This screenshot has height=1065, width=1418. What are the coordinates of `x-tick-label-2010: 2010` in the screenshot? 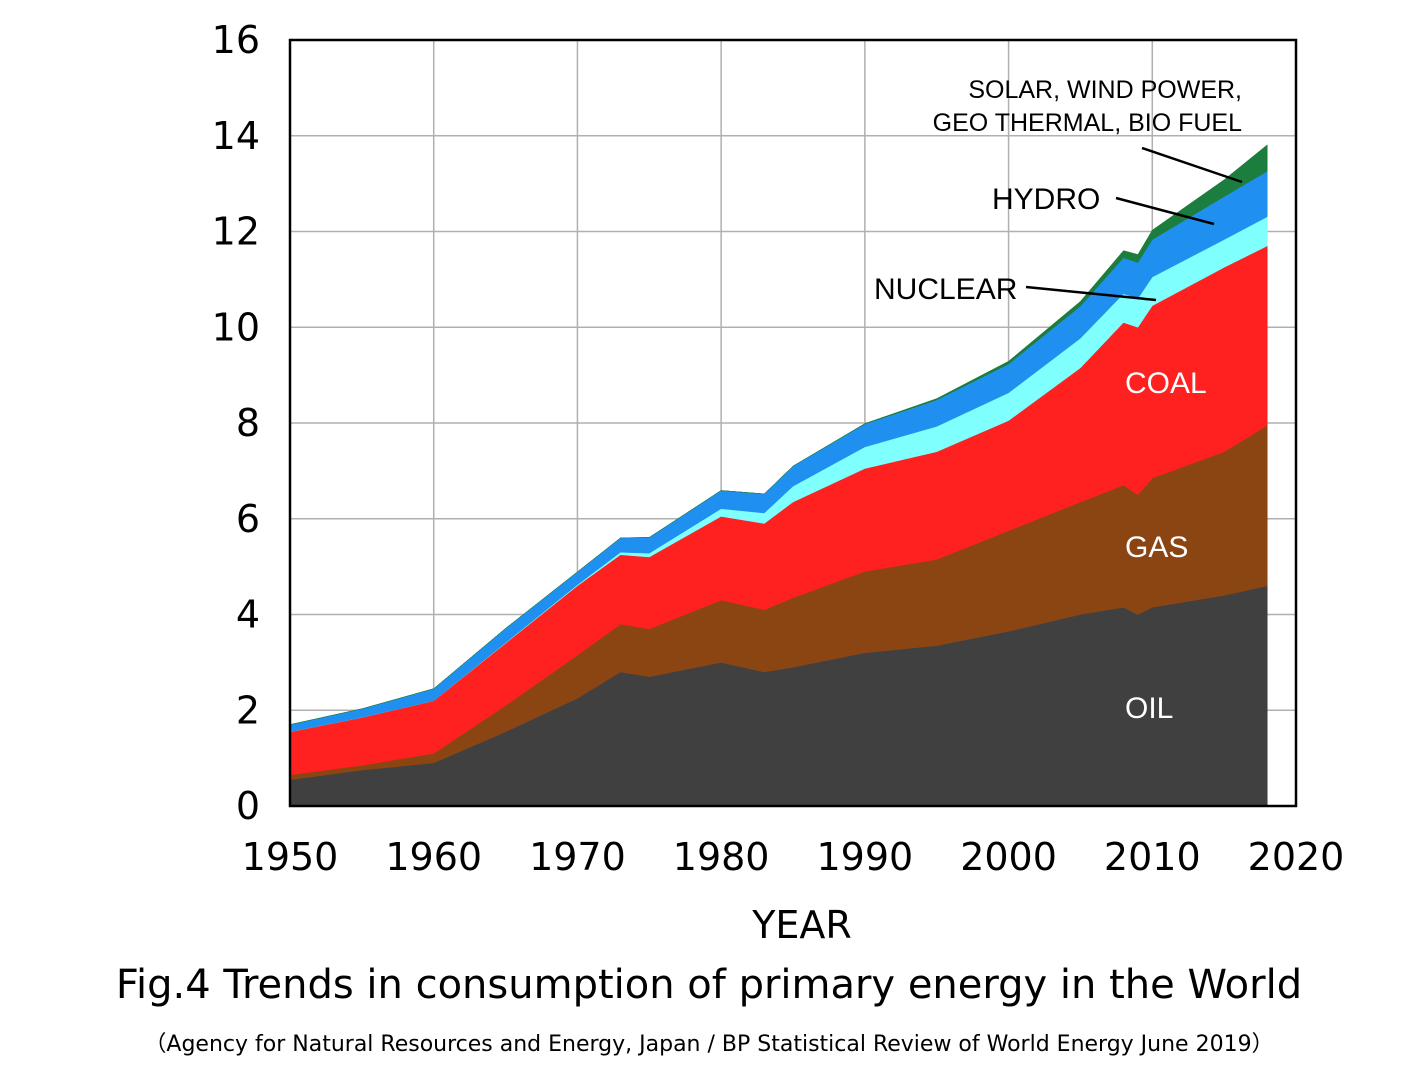 It's located at (1152, 857).